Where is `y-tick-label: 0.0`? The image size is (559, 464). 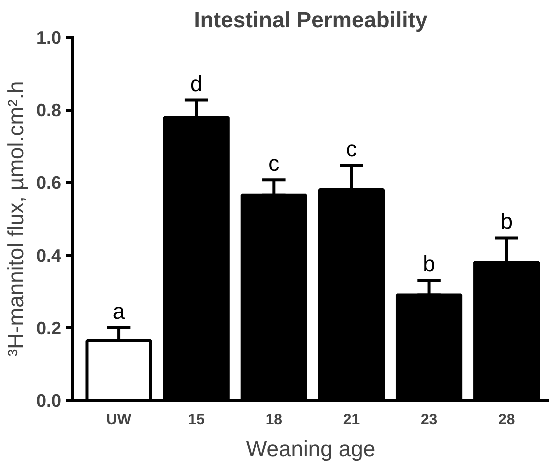 y-tick-label: 0.0 is located at coordinates (49, 401).